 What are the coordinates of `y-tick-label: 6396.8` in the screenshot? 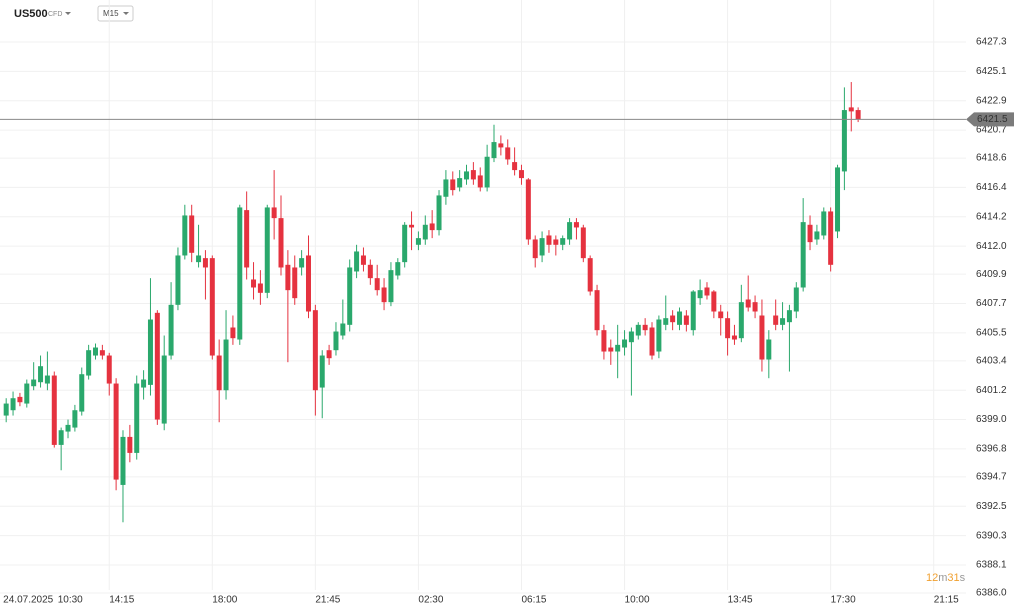 It's located at (991, 449).